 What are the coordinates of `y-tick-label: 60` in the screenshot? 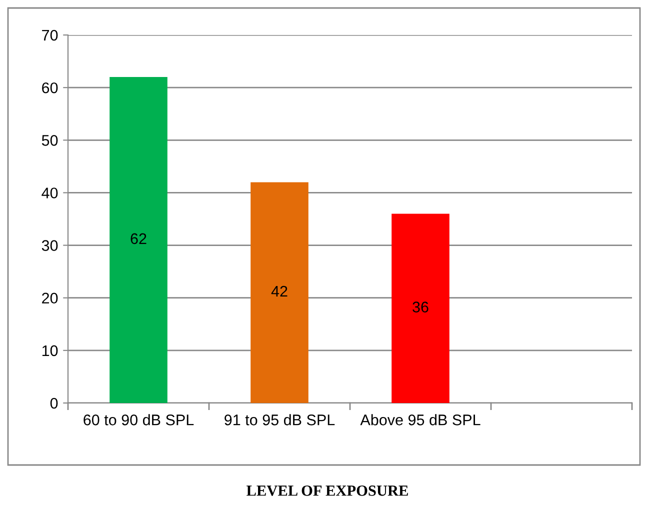 It's located at (50, 88).